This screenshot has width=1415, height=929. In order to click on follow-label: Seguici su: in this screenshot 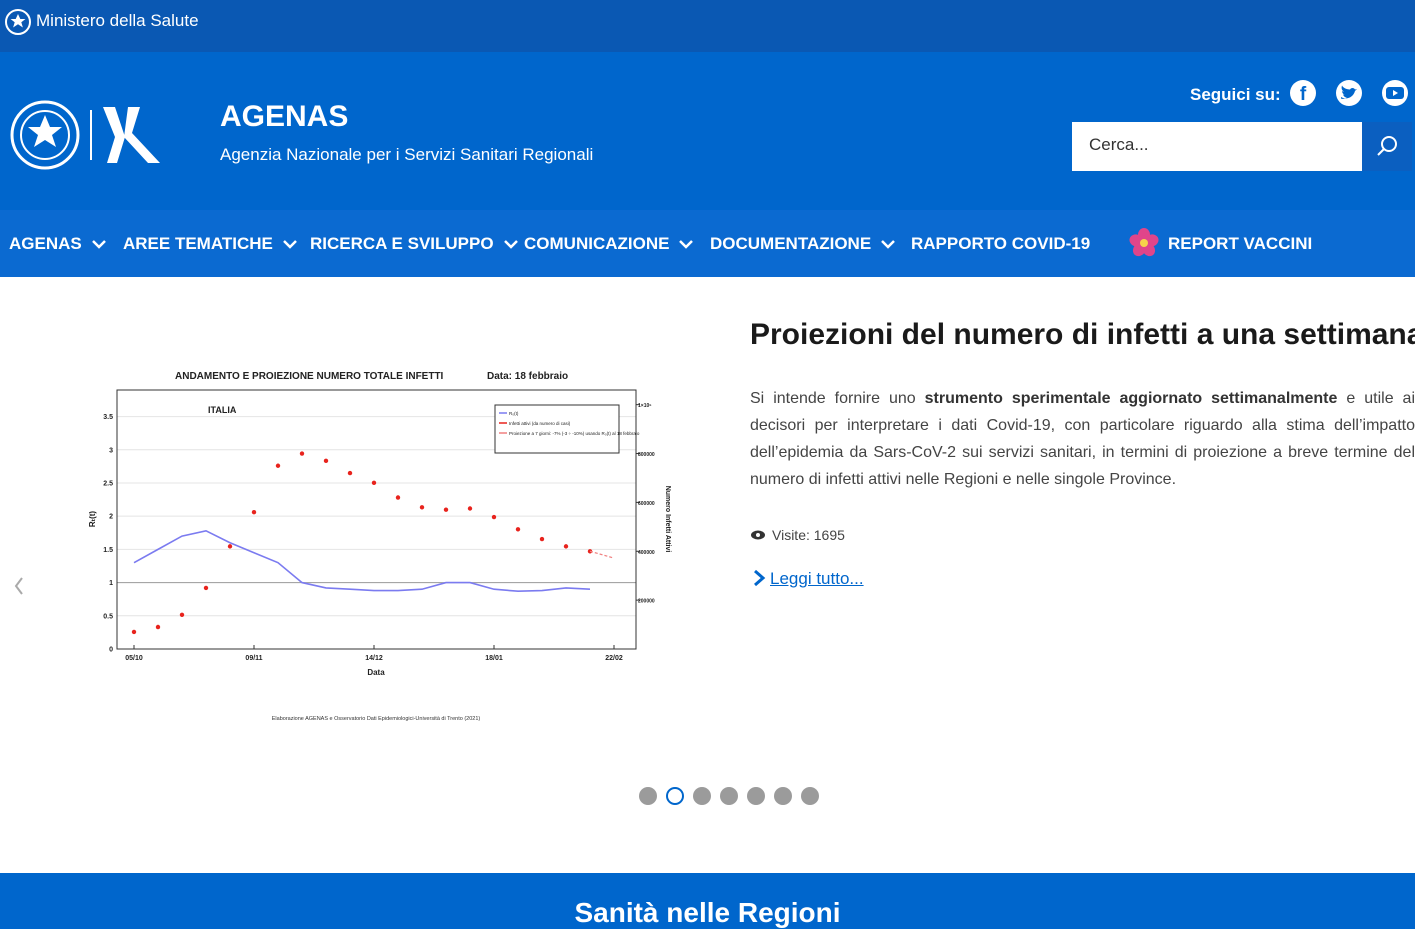, I will do `click(1235, 94)`.